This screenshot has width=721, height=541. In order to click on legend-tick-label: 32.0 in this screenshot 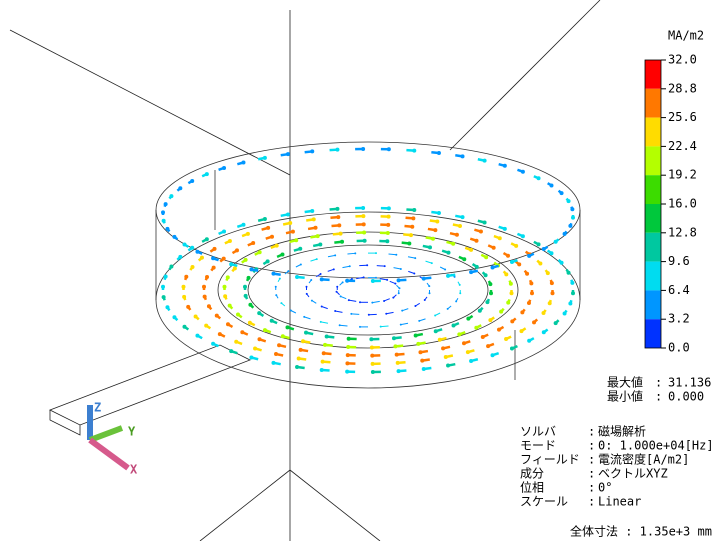, I will do `click(682, 60)`.